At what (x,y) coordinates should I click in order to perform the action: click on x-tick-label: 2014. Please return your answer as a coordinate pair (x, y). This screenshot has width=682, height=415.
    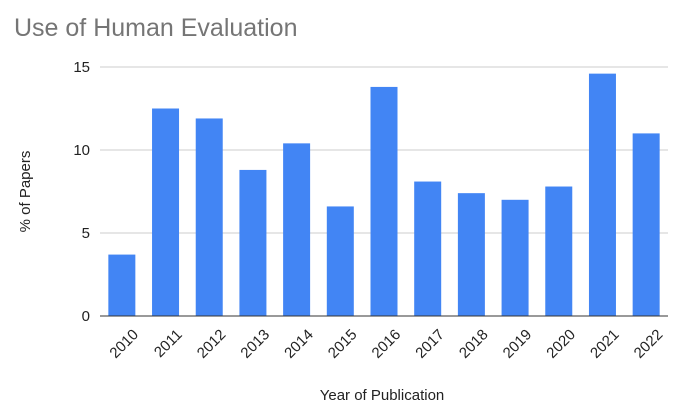
    Looking at the image, I should click on (299, 344).